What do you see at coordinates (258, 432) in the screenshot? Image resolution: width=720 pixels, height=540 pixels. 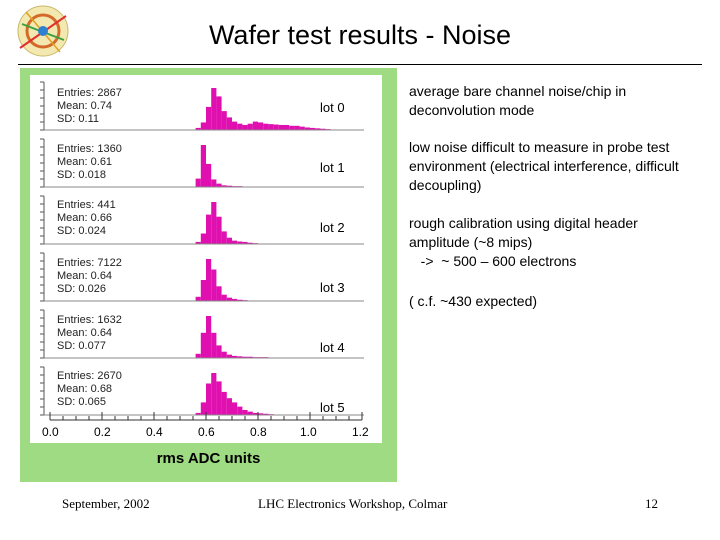 I see `x-tick-label: 0.8` at bounding box center [258, 432].